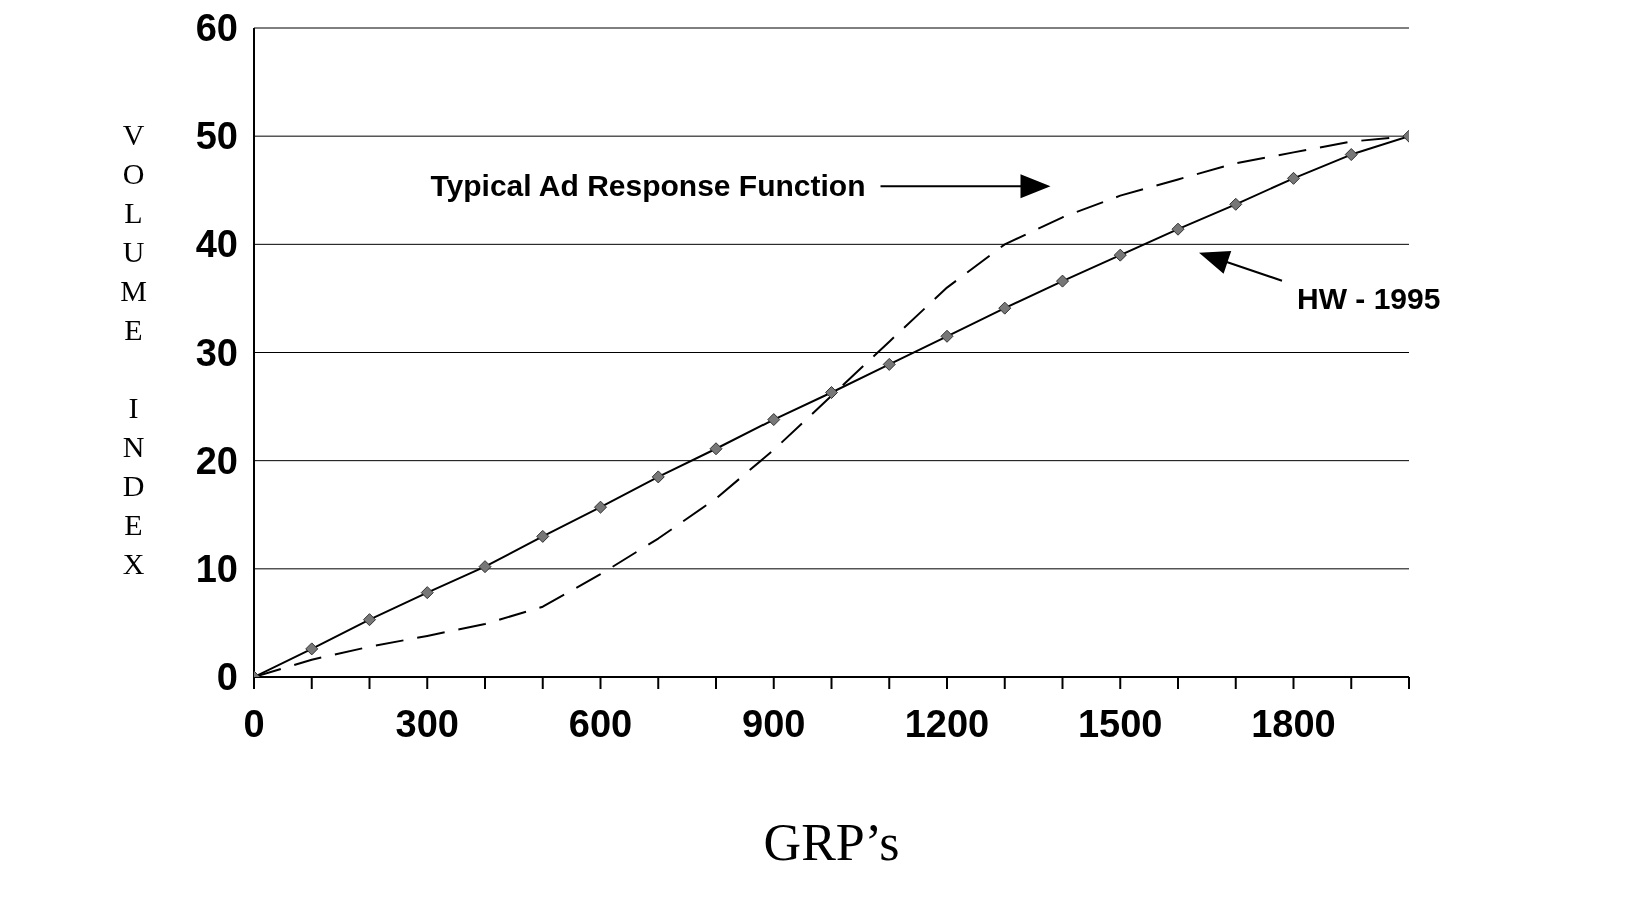  Describe the element at coordinates (254, 724) in the screenshot. I see `x-tick-label: 0` at that location.